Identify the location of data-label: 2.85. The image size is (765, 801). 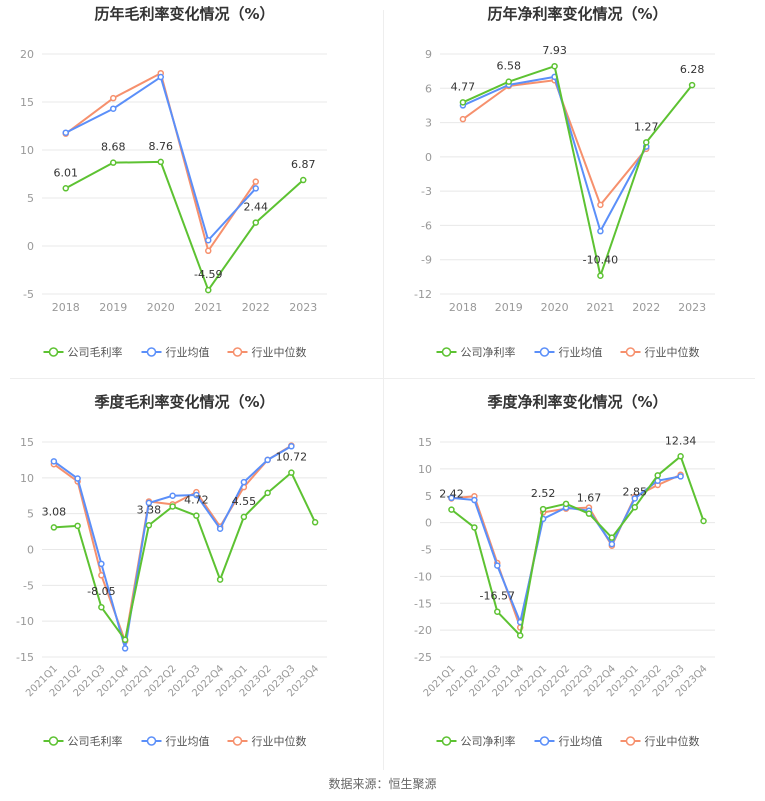
(635, 491).